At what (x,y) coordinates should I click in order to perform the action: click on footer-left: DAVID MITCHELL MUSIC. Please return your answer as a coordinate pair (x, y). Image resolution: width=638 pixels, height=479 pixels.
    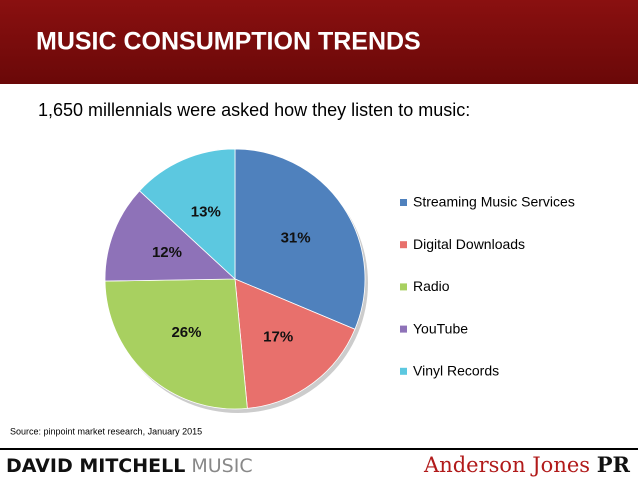
    Looking at the image, I should click on (129, 466).